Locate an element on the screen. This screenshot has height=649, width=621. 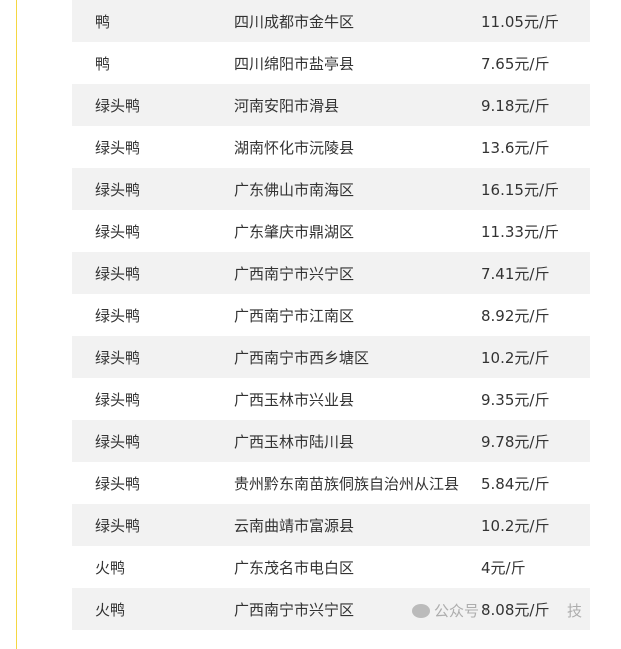
wechat-icon is located at coordinates (421, 610).